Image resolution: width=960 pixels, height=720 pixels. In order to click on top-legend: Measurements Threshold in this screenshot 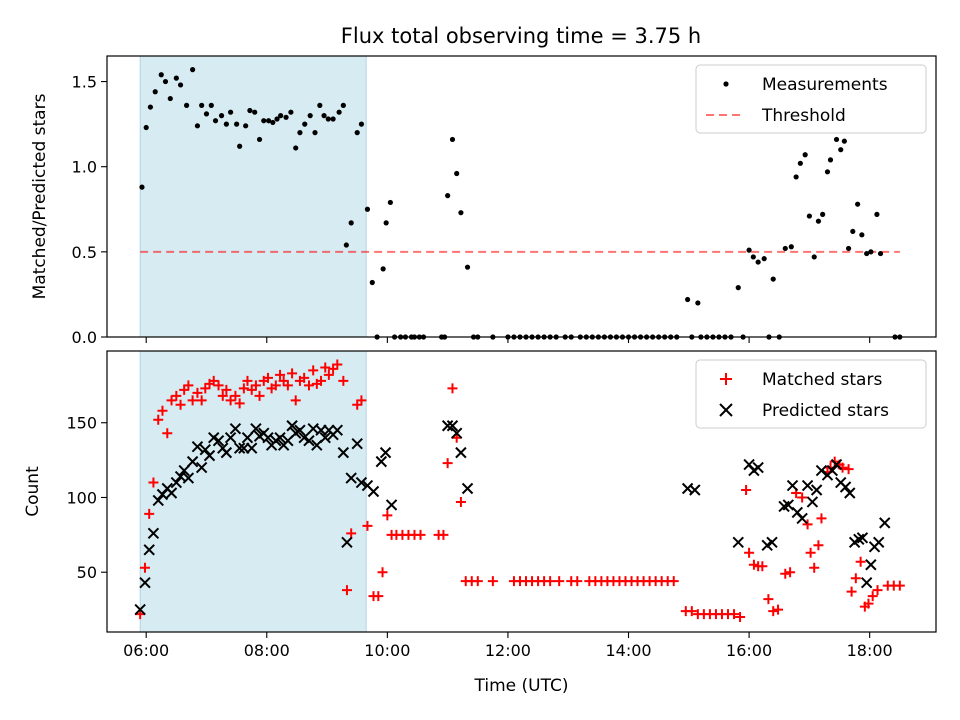, I will do `click(811, 99)`.